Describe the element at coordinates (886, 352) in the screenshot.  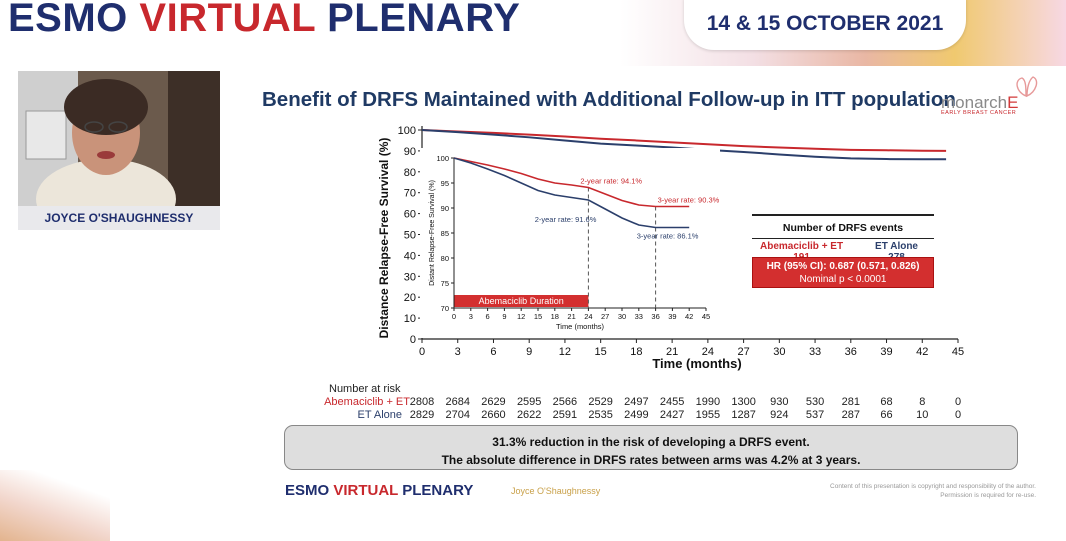
I see `main-x-tick-label: 39` at that location.